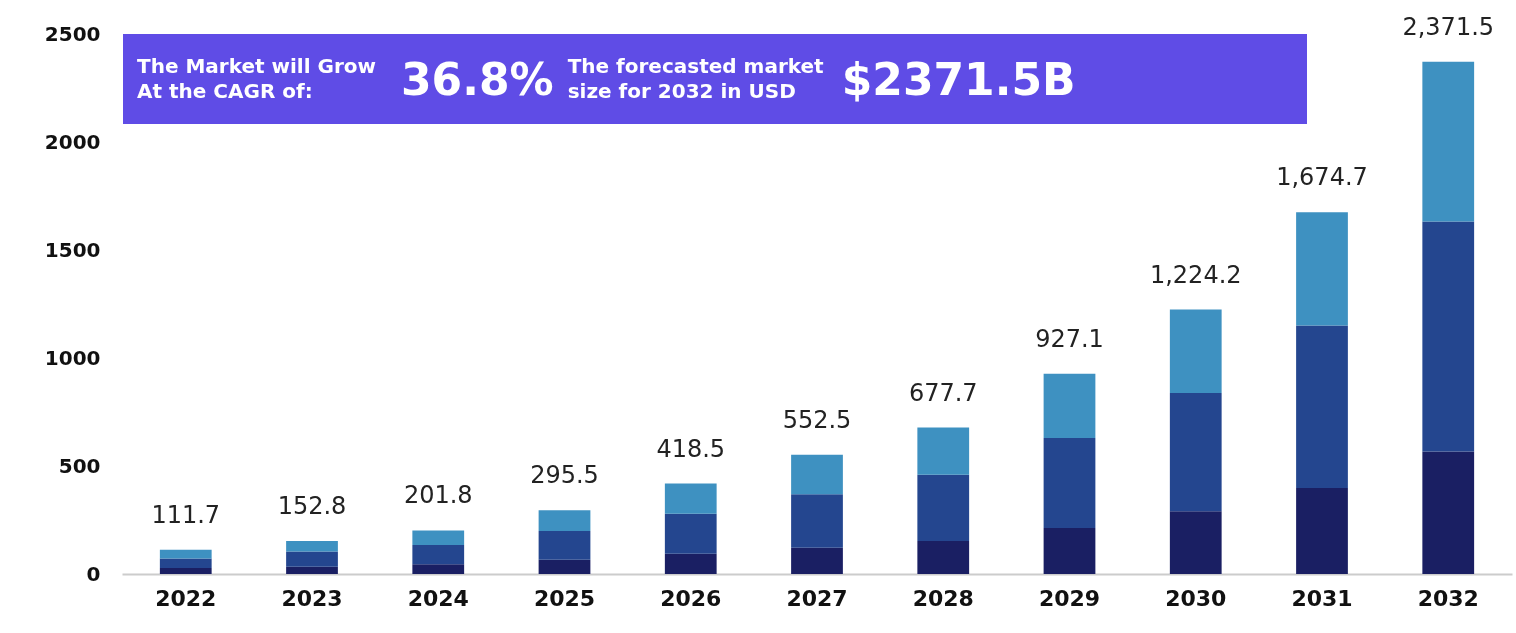  What do you see at coordinates (691, 448) in the screenshot?
I see `total-label: 418.5` at bounding box center [691, 448].